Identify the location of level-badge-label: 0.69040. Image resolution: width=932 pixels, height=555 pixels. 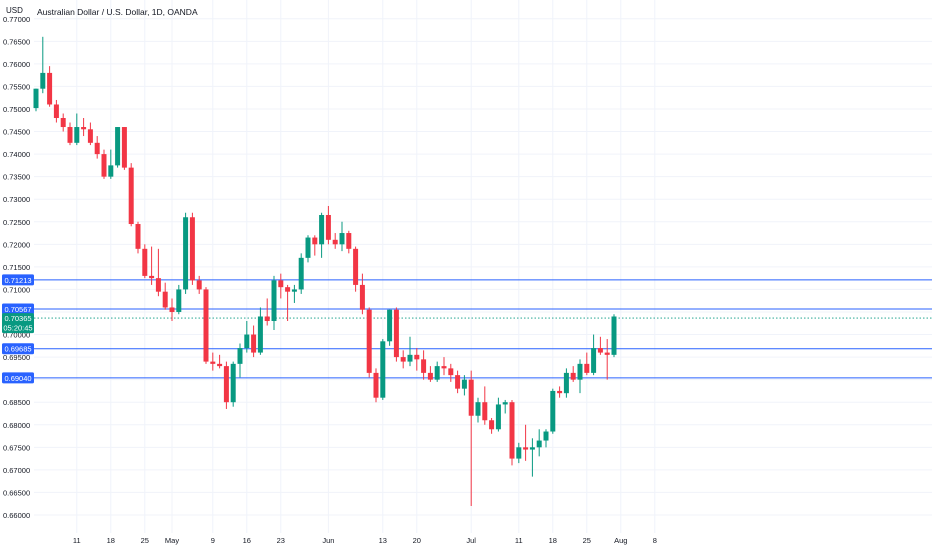
(17, 378).